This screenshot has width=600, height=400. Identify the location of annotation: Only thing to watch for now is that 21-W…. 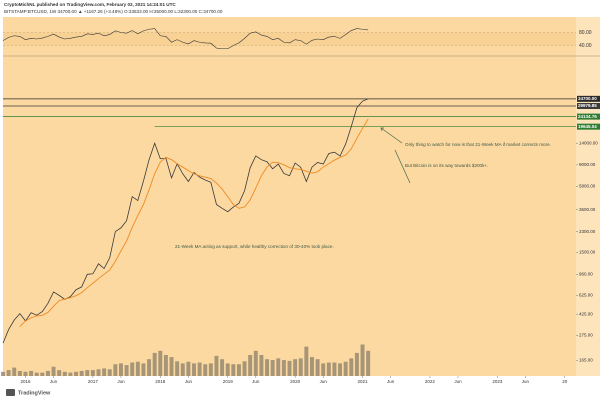
(478, 144).